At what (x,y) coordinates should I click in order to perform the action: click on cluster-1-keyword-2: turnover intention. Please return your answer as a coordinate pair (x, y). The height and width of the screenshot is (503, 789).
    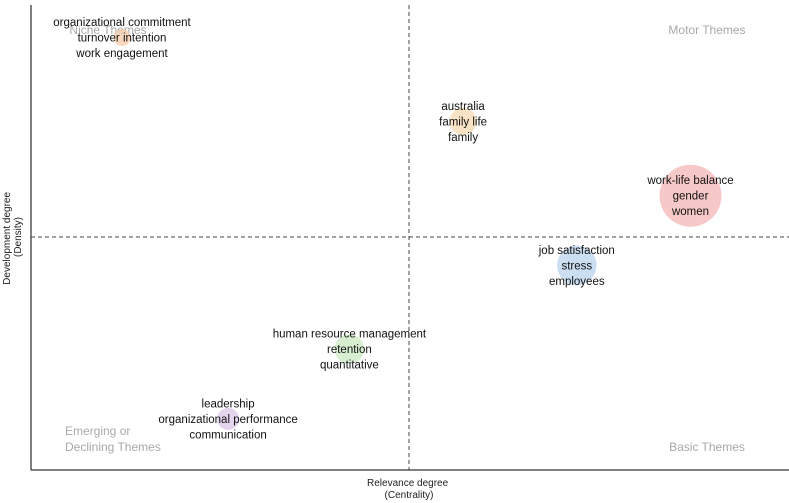
    Looking at the image, I should click on (122, 39).